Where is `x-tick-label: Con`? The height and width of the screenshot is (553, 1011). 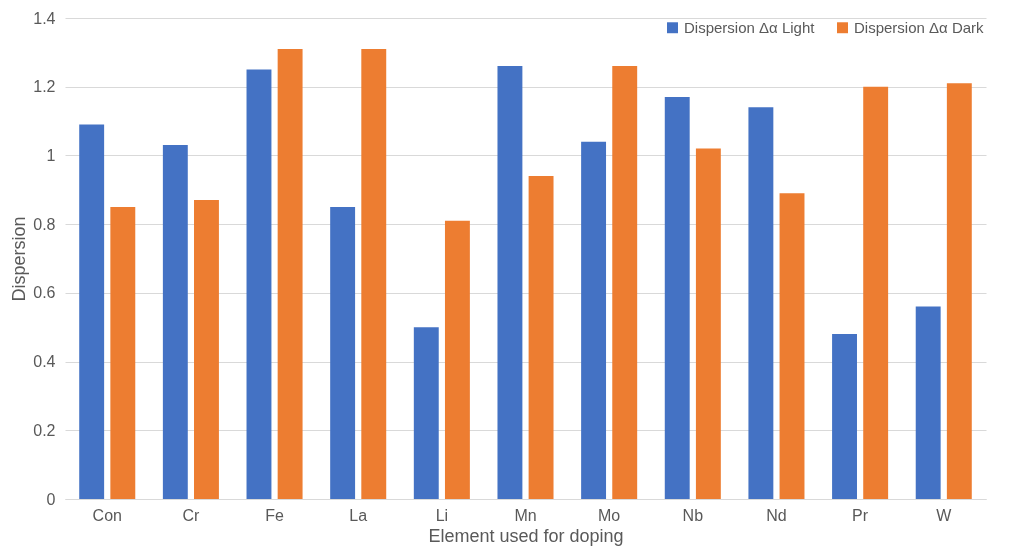
x-tick-label: Con is located at coordinates (107, 515).